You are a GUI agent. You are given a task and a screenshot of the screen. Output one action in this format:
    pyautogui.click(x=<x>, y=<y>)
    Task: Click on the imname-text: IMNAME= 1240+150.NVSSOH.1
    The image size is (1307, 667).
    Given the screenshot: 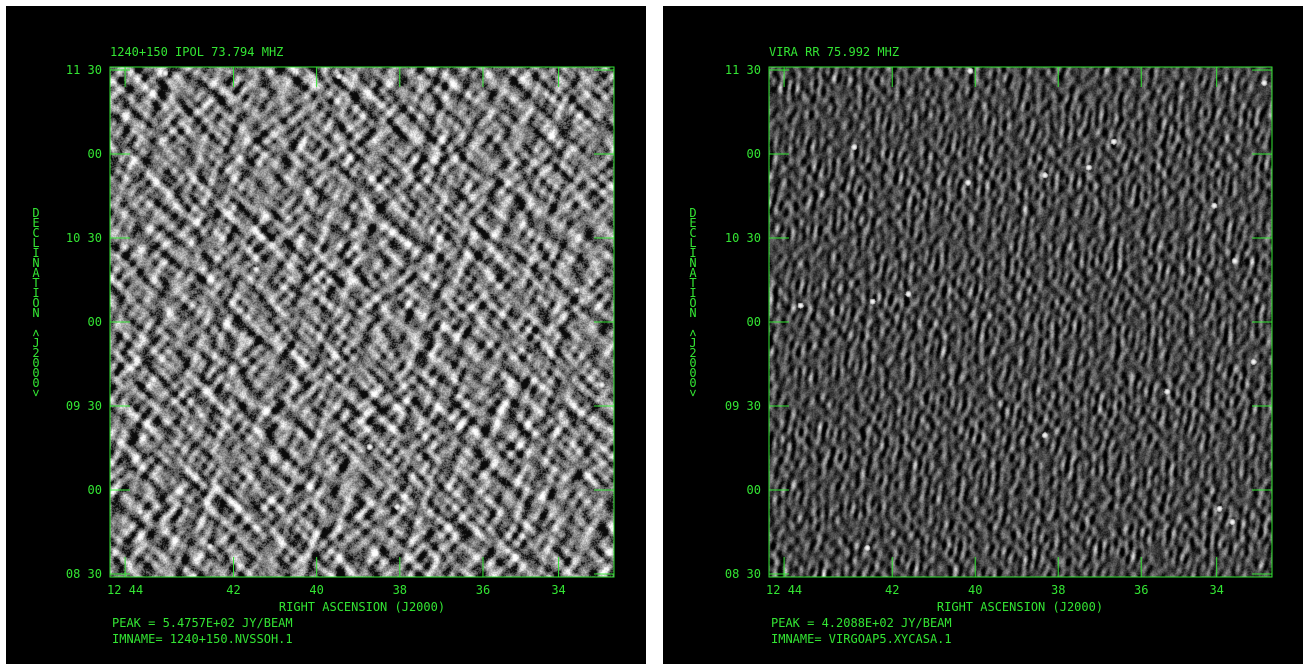 What is the action you would take?
    pyautogui.click(x=202, y=639)
    